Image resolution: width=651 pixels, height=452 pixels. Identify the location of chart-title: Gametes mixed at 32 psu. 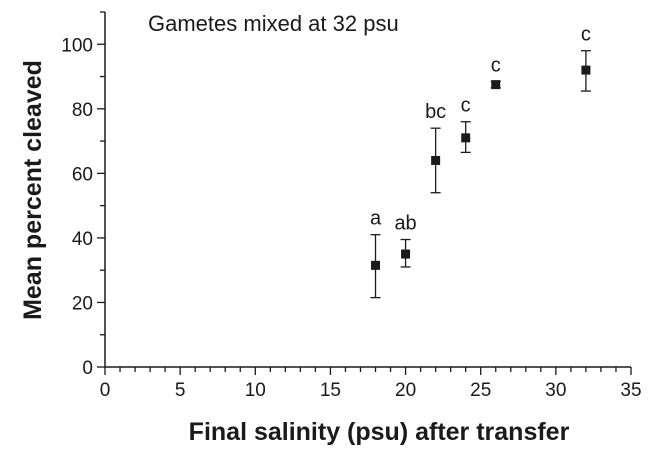
(273, 23).